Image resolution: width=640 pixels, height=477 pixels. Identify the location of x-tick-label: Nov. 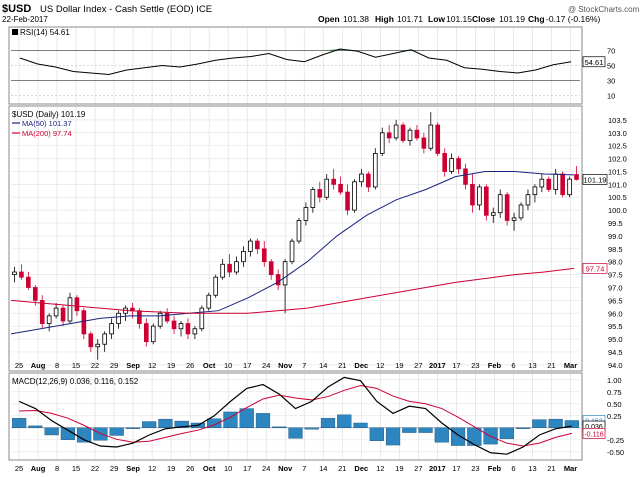
(285, 365).